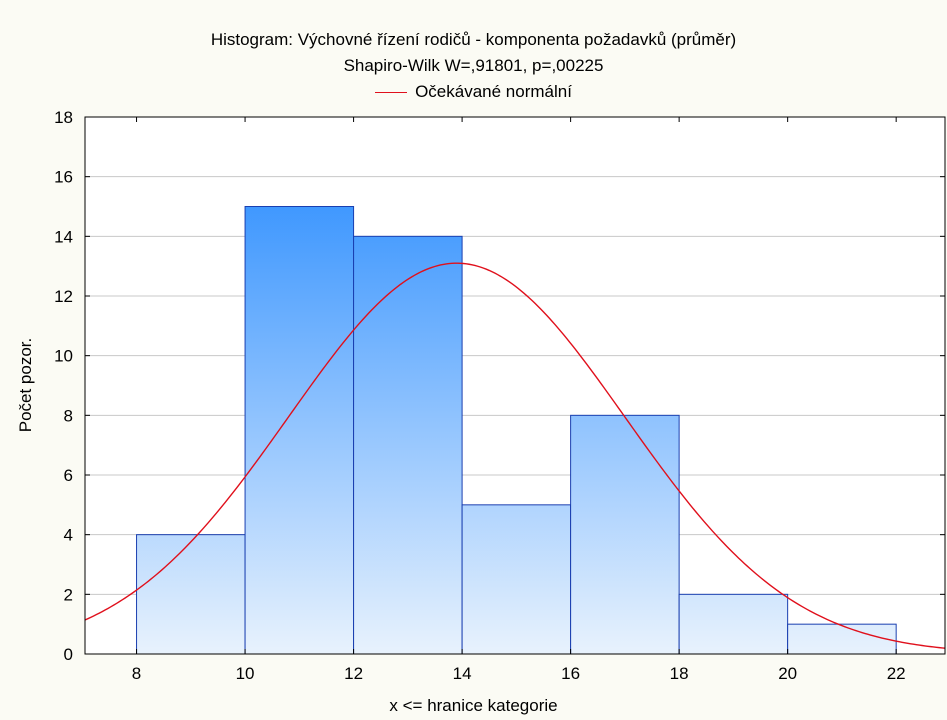 The image size is (947, 720). What do you see at coordinates (473, 65) in the screenshot?
I see `chart-subtitle: Shapiro-Wilk W=,91801, p=,00225` at bounding box center [473, 65].